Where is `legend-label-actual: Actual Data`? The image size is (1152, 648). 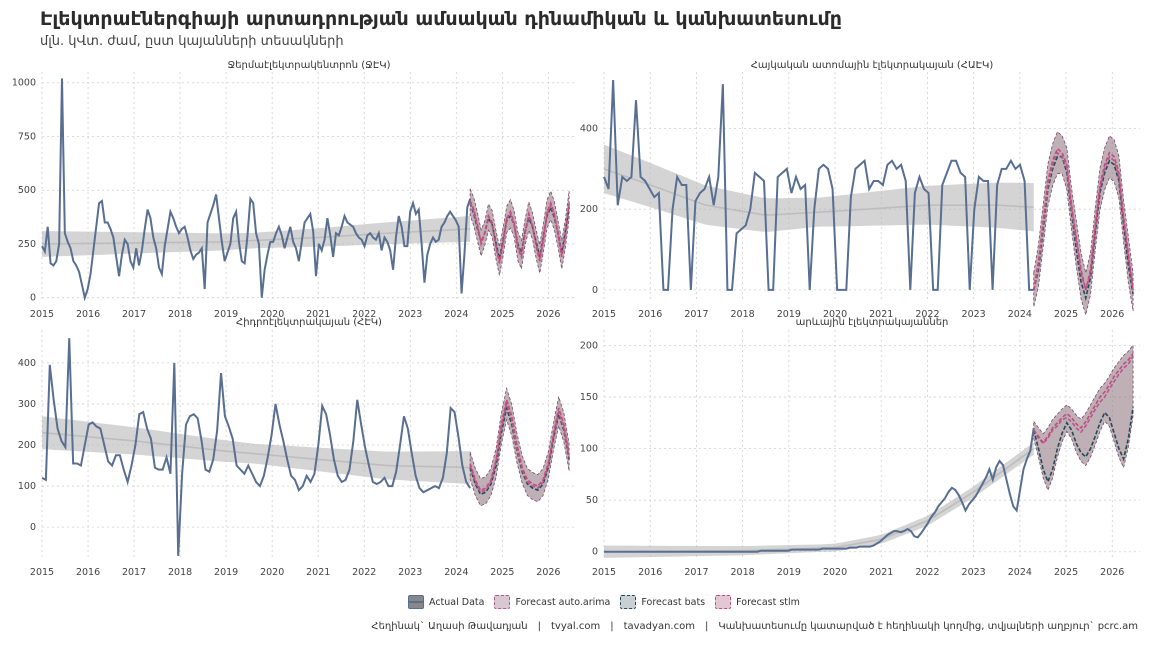 legend-label-actual: Actual Data is located at coordinates (457, 602).